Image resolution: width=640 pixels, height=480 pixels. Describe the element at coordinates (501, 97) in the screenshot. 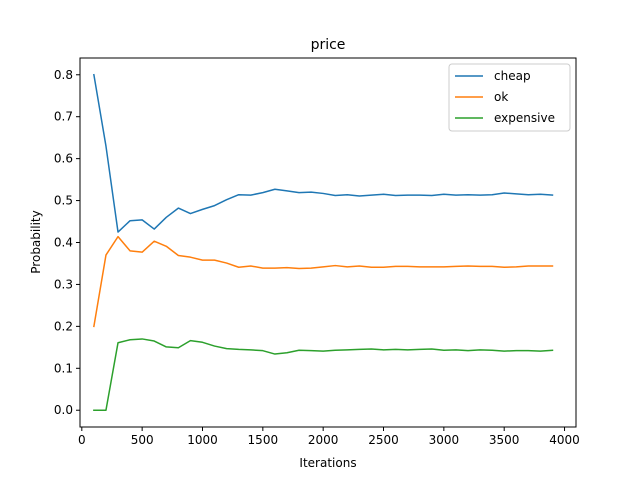

I see `legend-label-ok: ok` at that location.